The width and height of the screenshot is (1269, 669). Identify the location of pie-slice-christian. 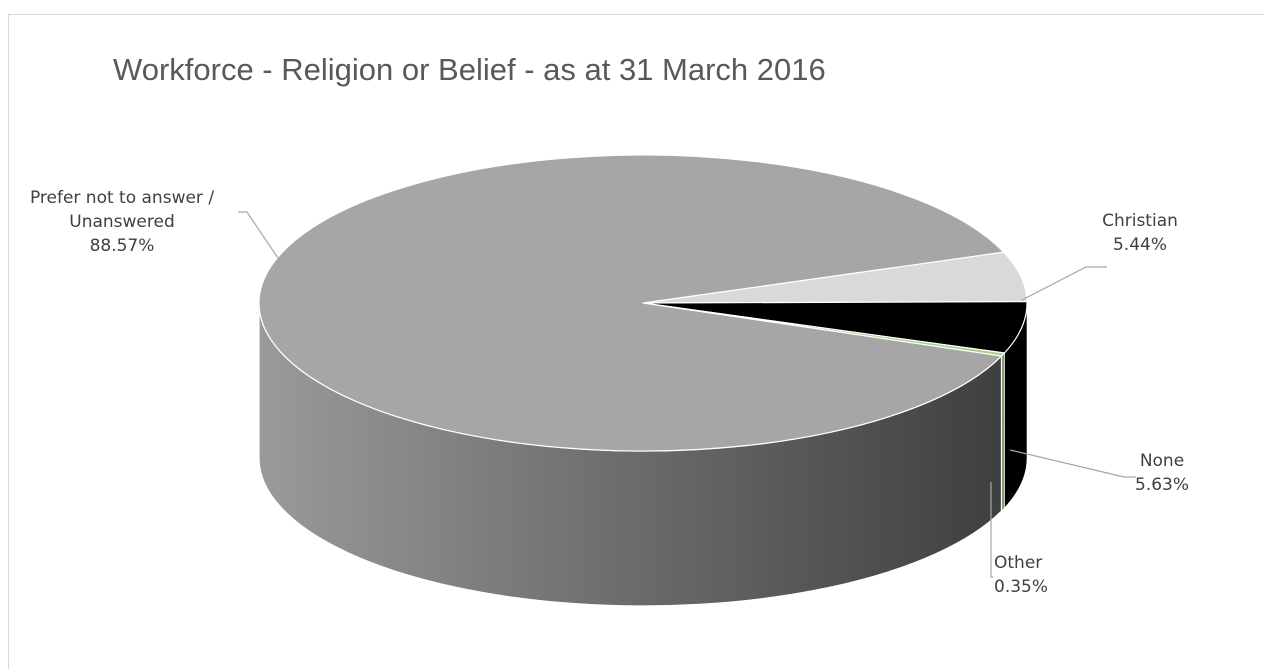
(835, 277).